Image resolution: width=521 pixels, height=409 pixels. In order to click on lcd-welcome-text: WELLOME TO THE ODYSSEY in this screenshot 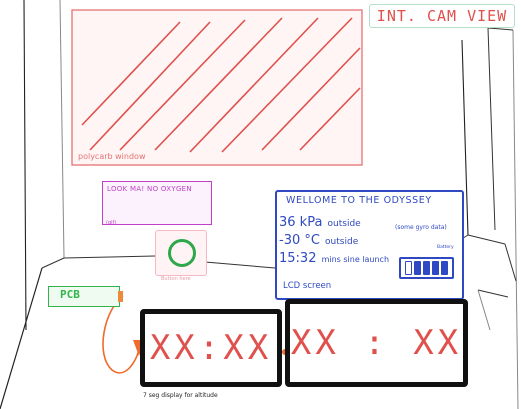, I will do `click(359, 200)`.